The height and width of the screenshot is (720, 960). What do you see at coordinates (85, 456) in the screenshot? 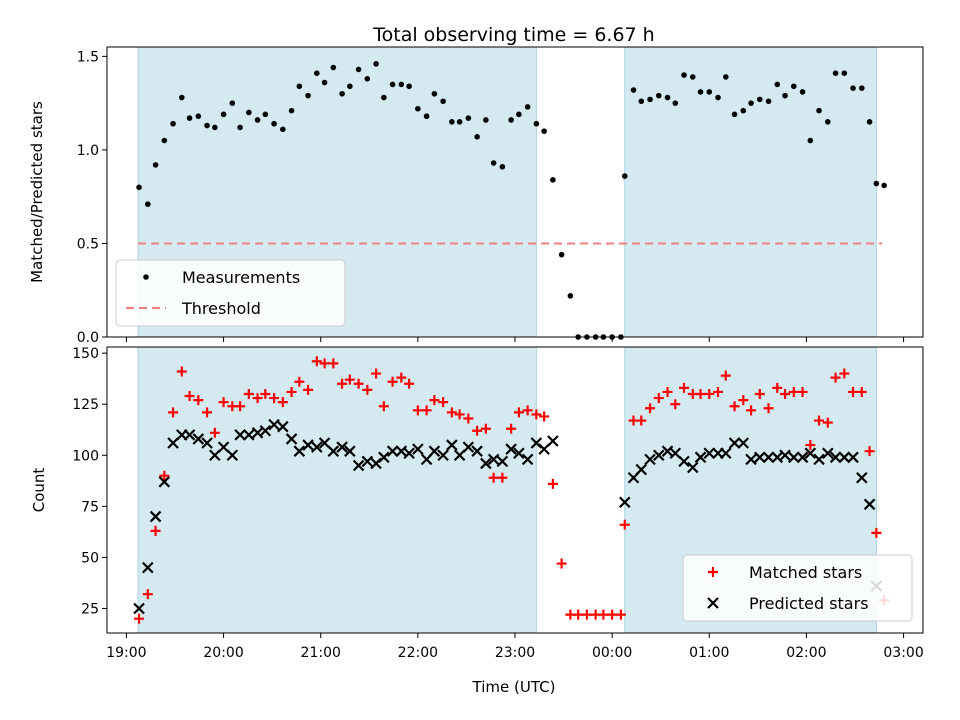
I see `y-tick-label: 100` at bounding box center [85, 456].